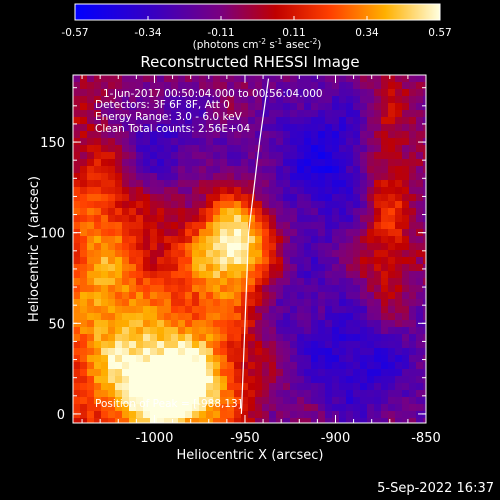  I want to click on x-tick-label: -1000, so click(155, 438).